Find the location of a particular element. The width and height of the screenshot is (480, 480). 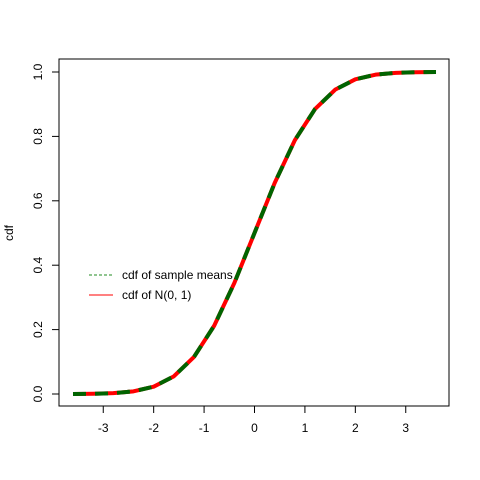

x-axis: -3 -2 -1 0 1 2 3 is located at coordinates (253, 420).